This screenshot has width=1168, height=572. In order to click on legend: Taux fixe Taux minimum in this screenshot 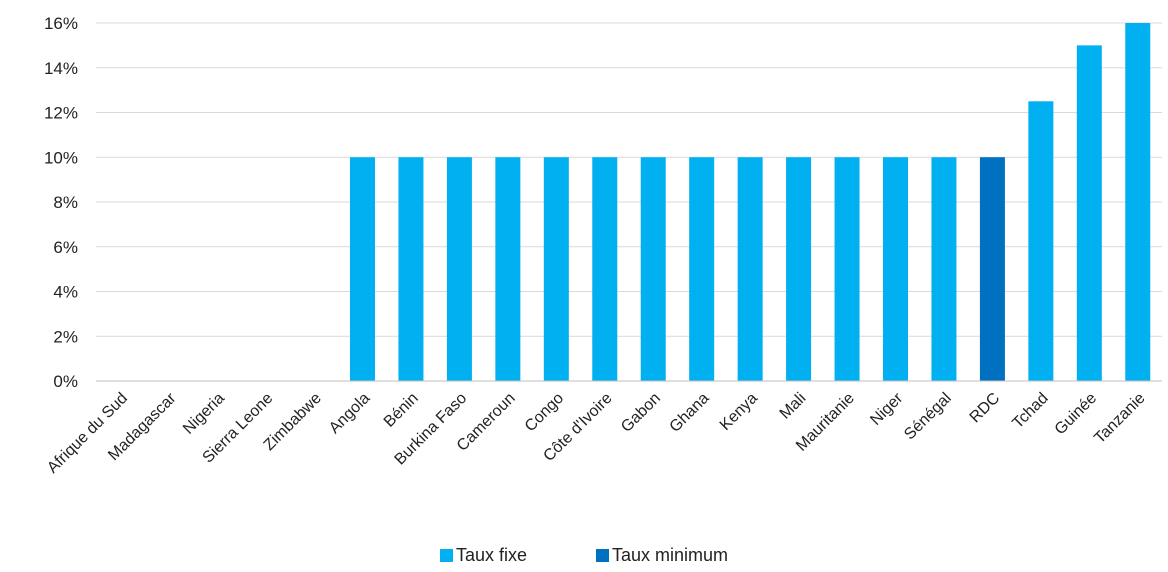, I will do `click(584, 555)`.